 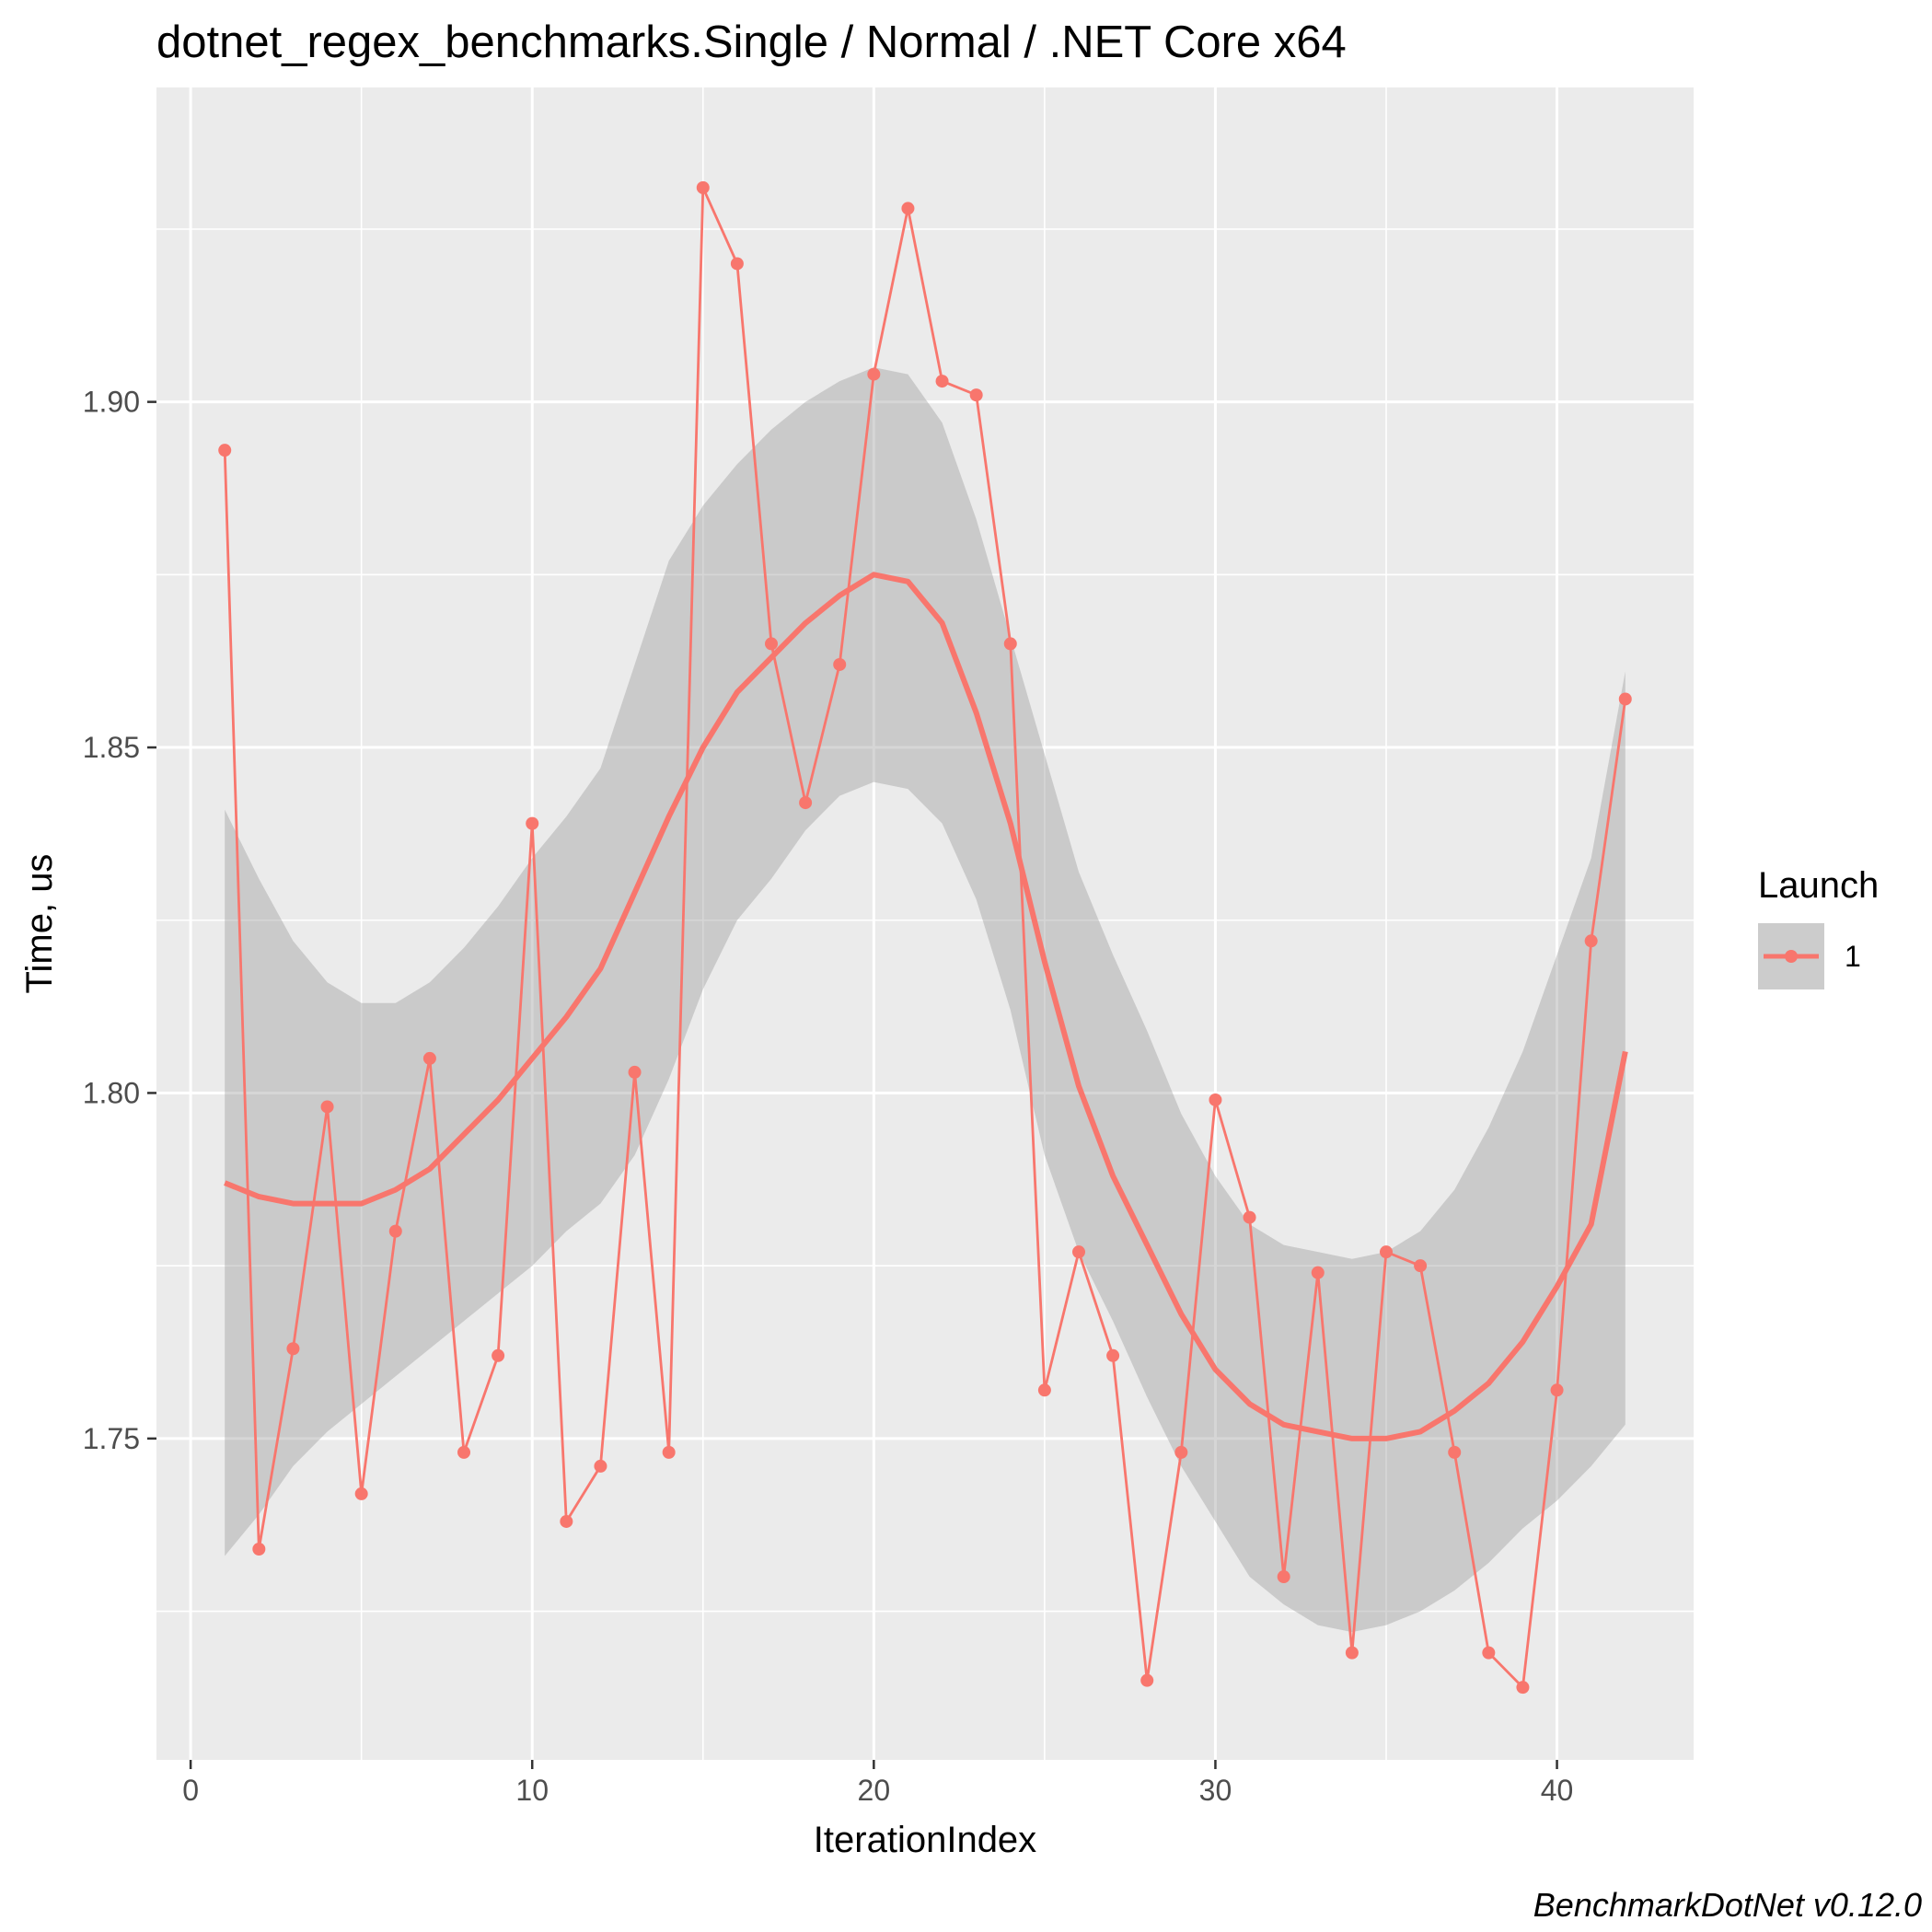 What do you see at coordinates (1792, 957) in the screenshot?
I see `legend-key-marker` at bounding box center [1792, 957].